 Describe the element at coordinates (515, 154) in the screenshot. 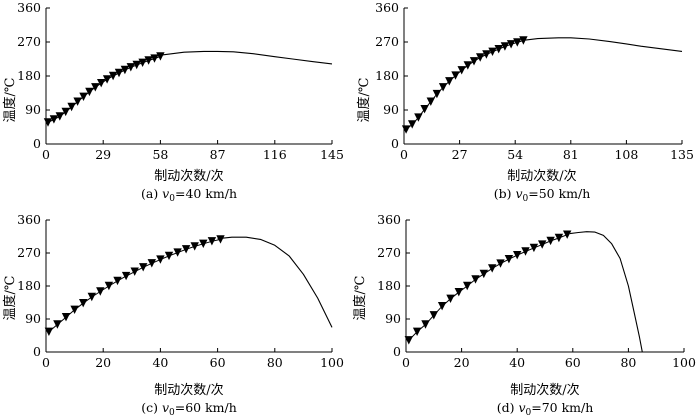

I see `x-tick-label: 54` at that location.